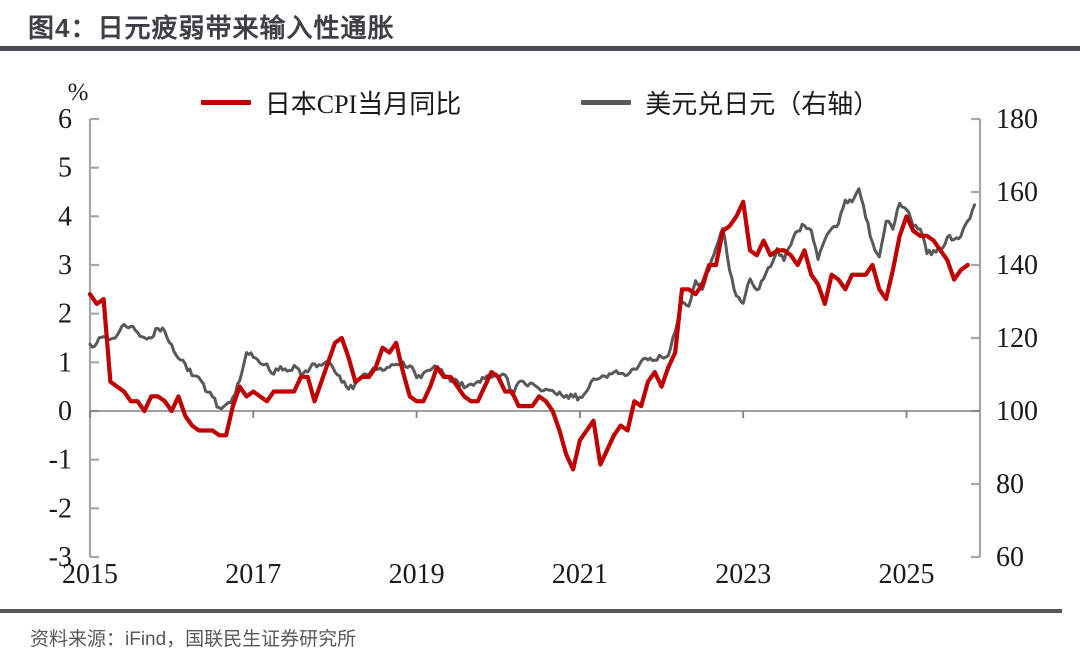 The width and height of the screenshot is (1080, 659). I want to click on right-axis-tick-label: 60, so click(1010, 557).